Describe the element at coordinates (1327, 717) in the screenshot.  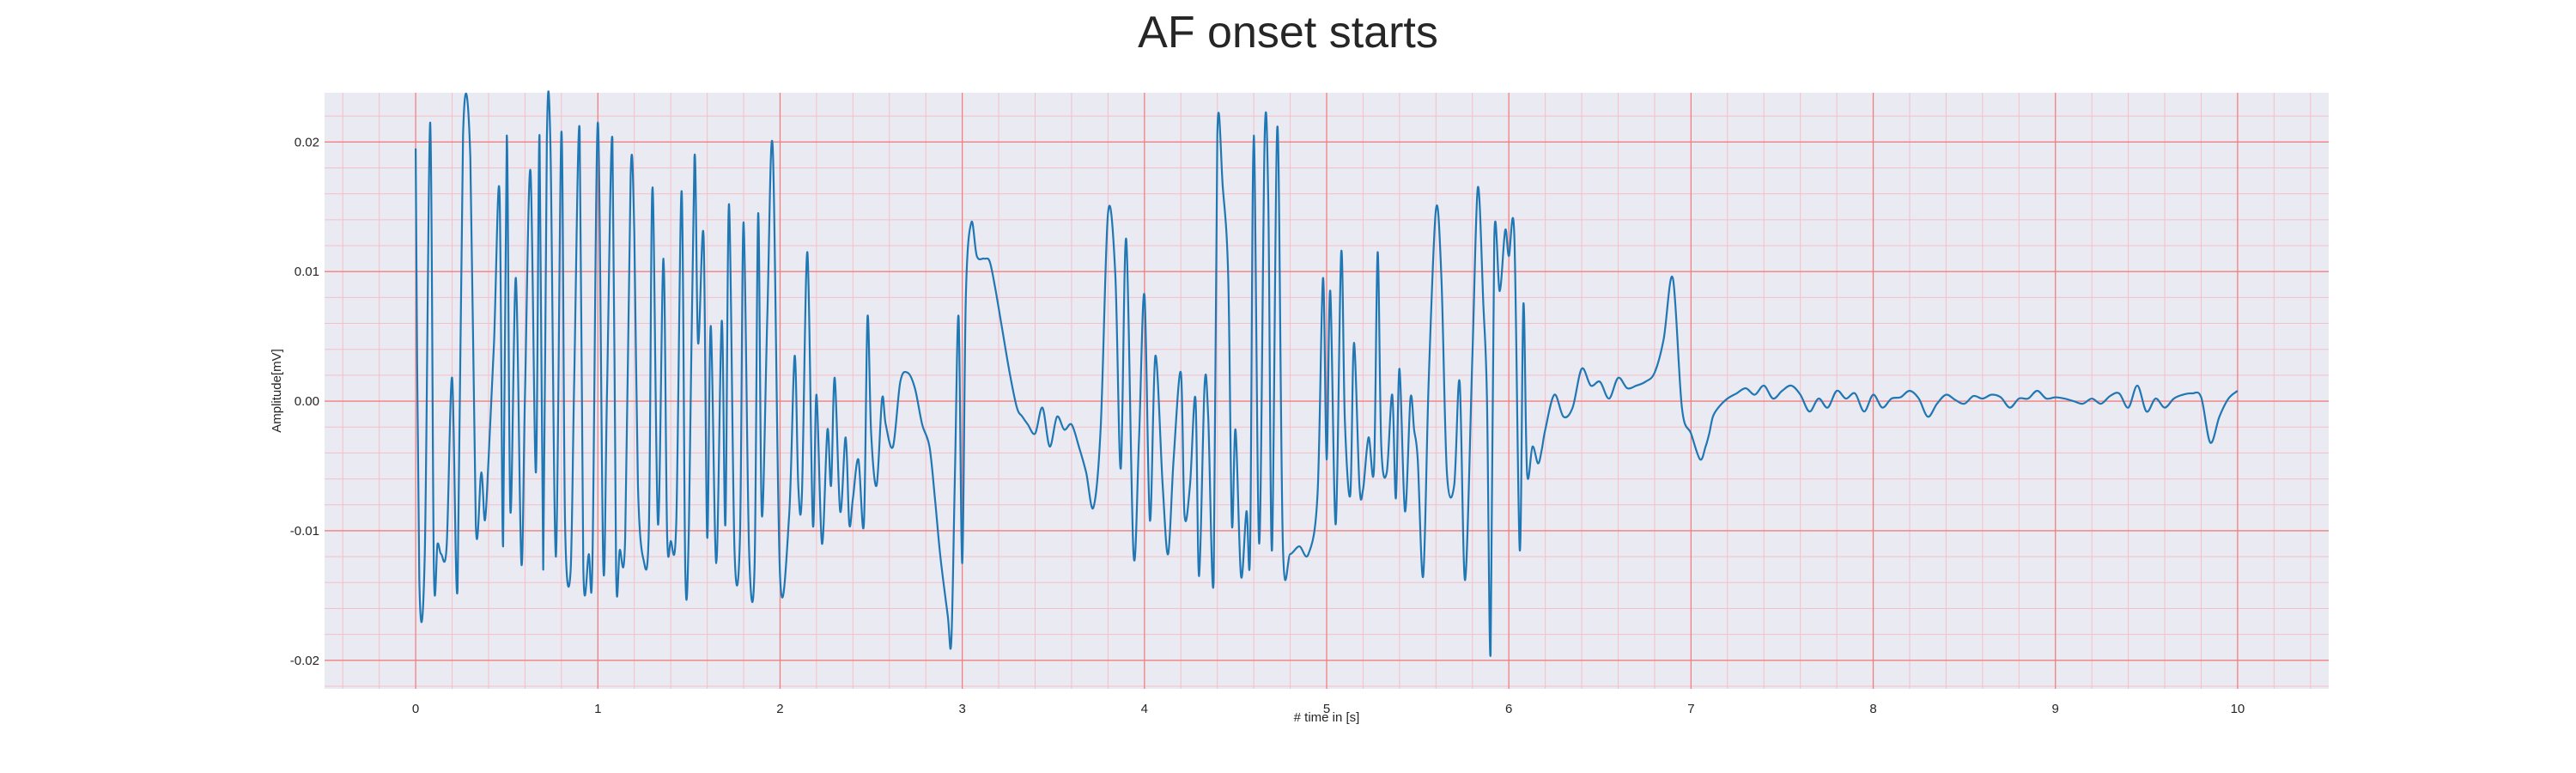
I see `x-axis-label: # time in [s]` at that location.